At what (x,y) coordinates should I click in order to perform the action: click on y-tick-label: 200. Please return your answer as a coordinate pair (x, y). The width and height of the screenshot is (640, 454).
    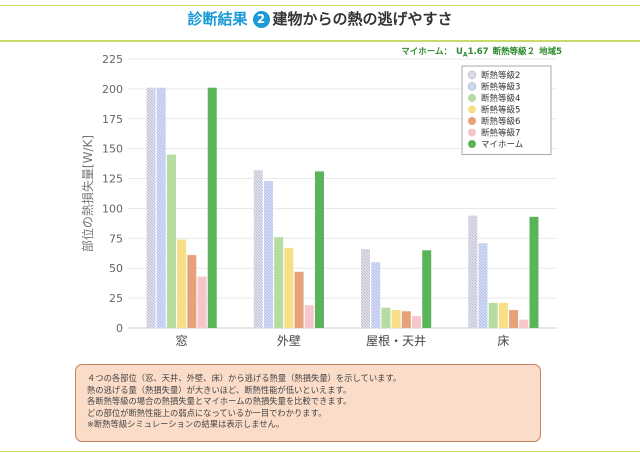
    Looking at the image, I should click on (112, 89).